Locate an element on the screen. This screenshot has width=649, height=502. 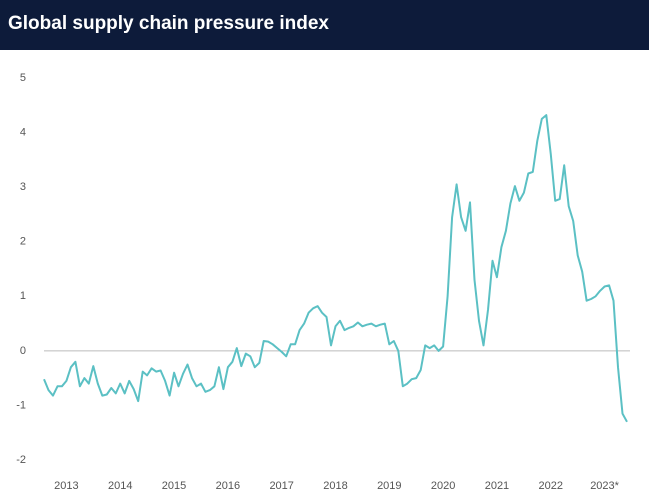
x-tick-label: 2020 is located at coordinates (443, 486).